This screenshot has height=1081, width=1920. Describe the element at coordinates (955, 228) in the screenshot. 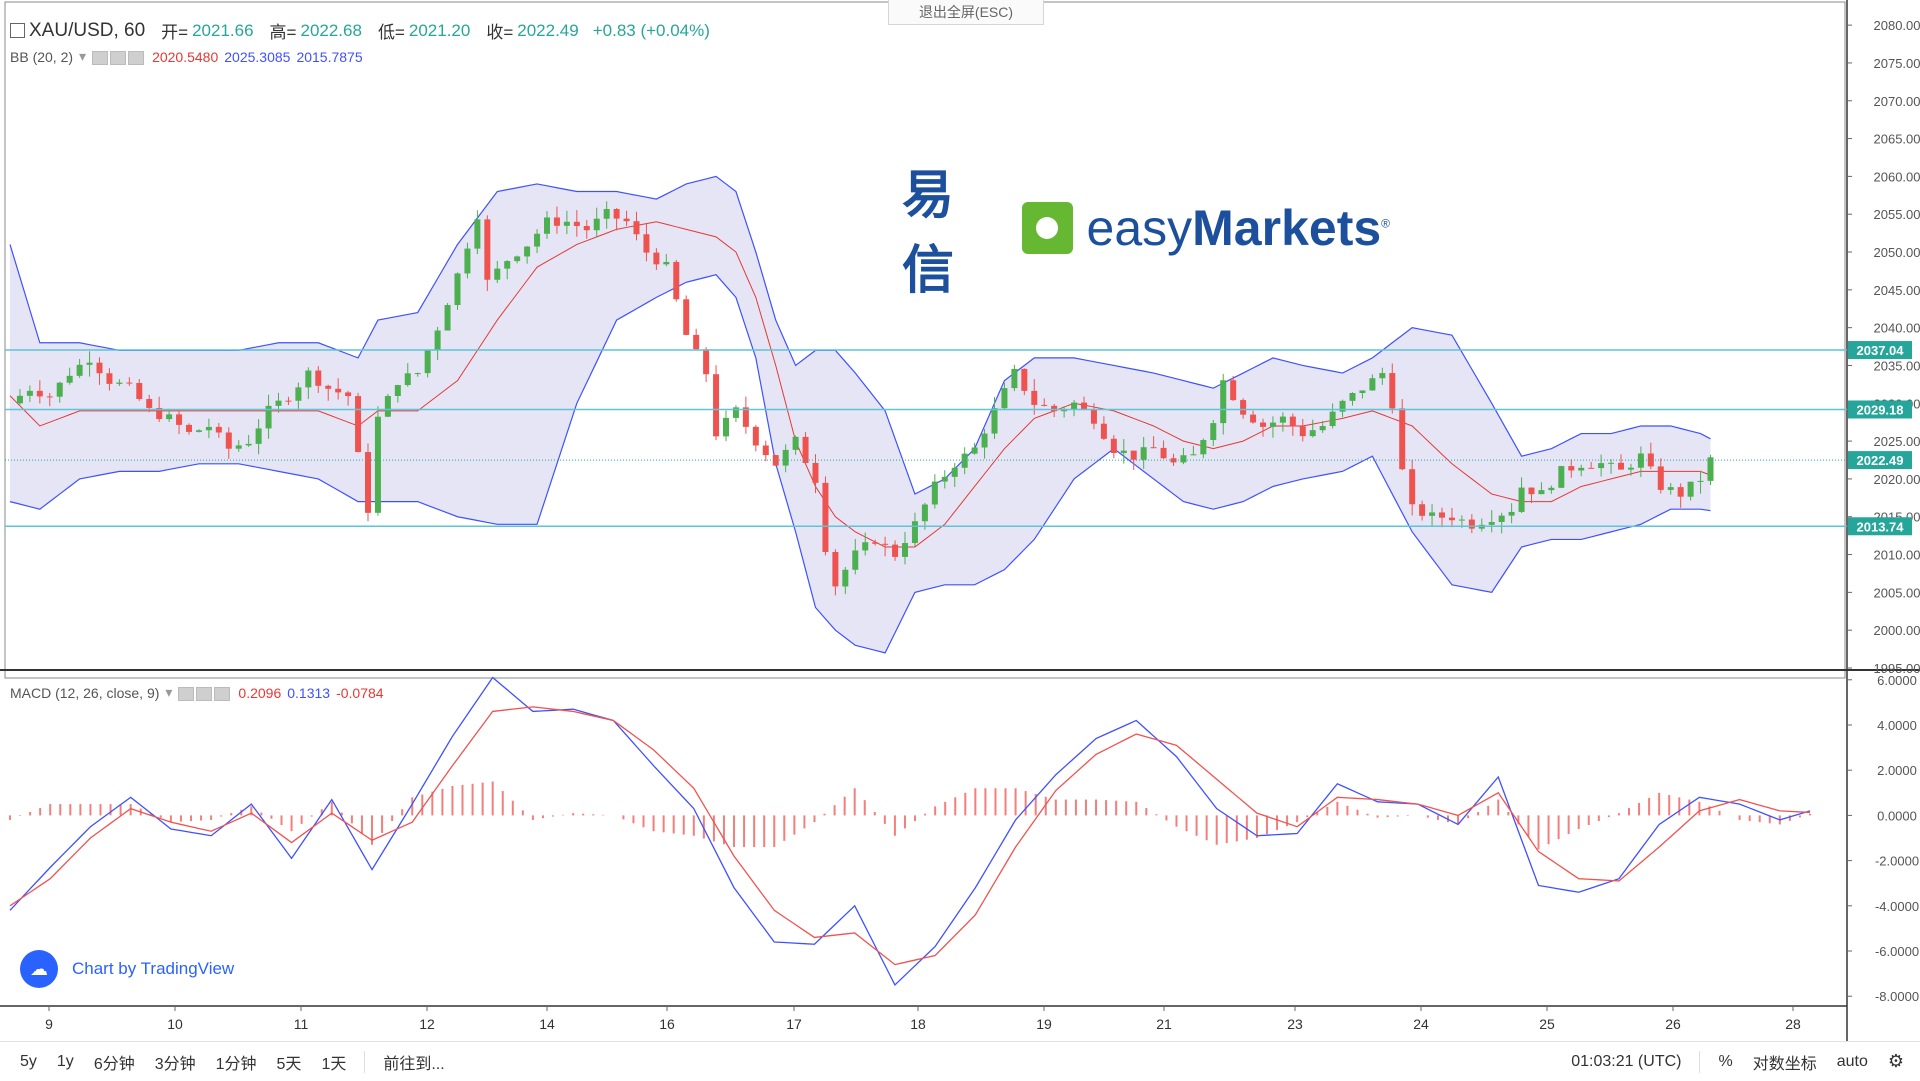

I see `logo-cn-text: 易信` at that location.